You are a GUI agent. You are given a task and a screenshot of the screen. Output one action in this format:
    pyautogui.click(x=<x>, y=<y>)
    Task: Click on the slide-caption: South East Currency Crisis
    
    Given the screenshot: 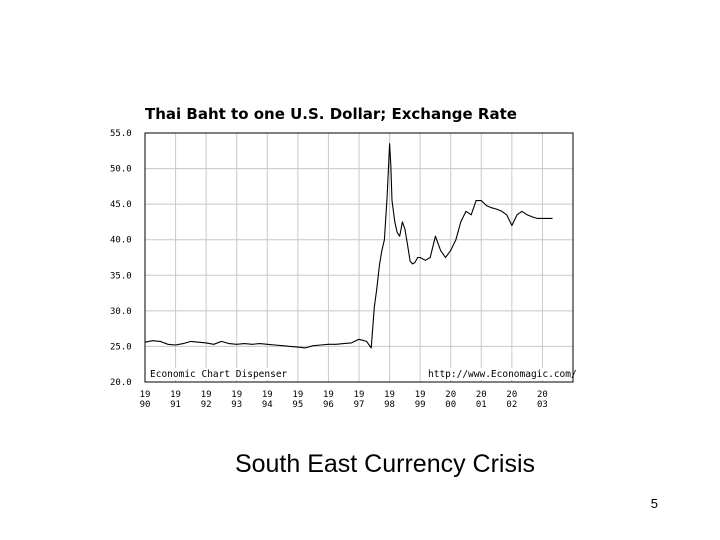 What is the action you would take?
    pyautogui.click(x=385, y=464)
    